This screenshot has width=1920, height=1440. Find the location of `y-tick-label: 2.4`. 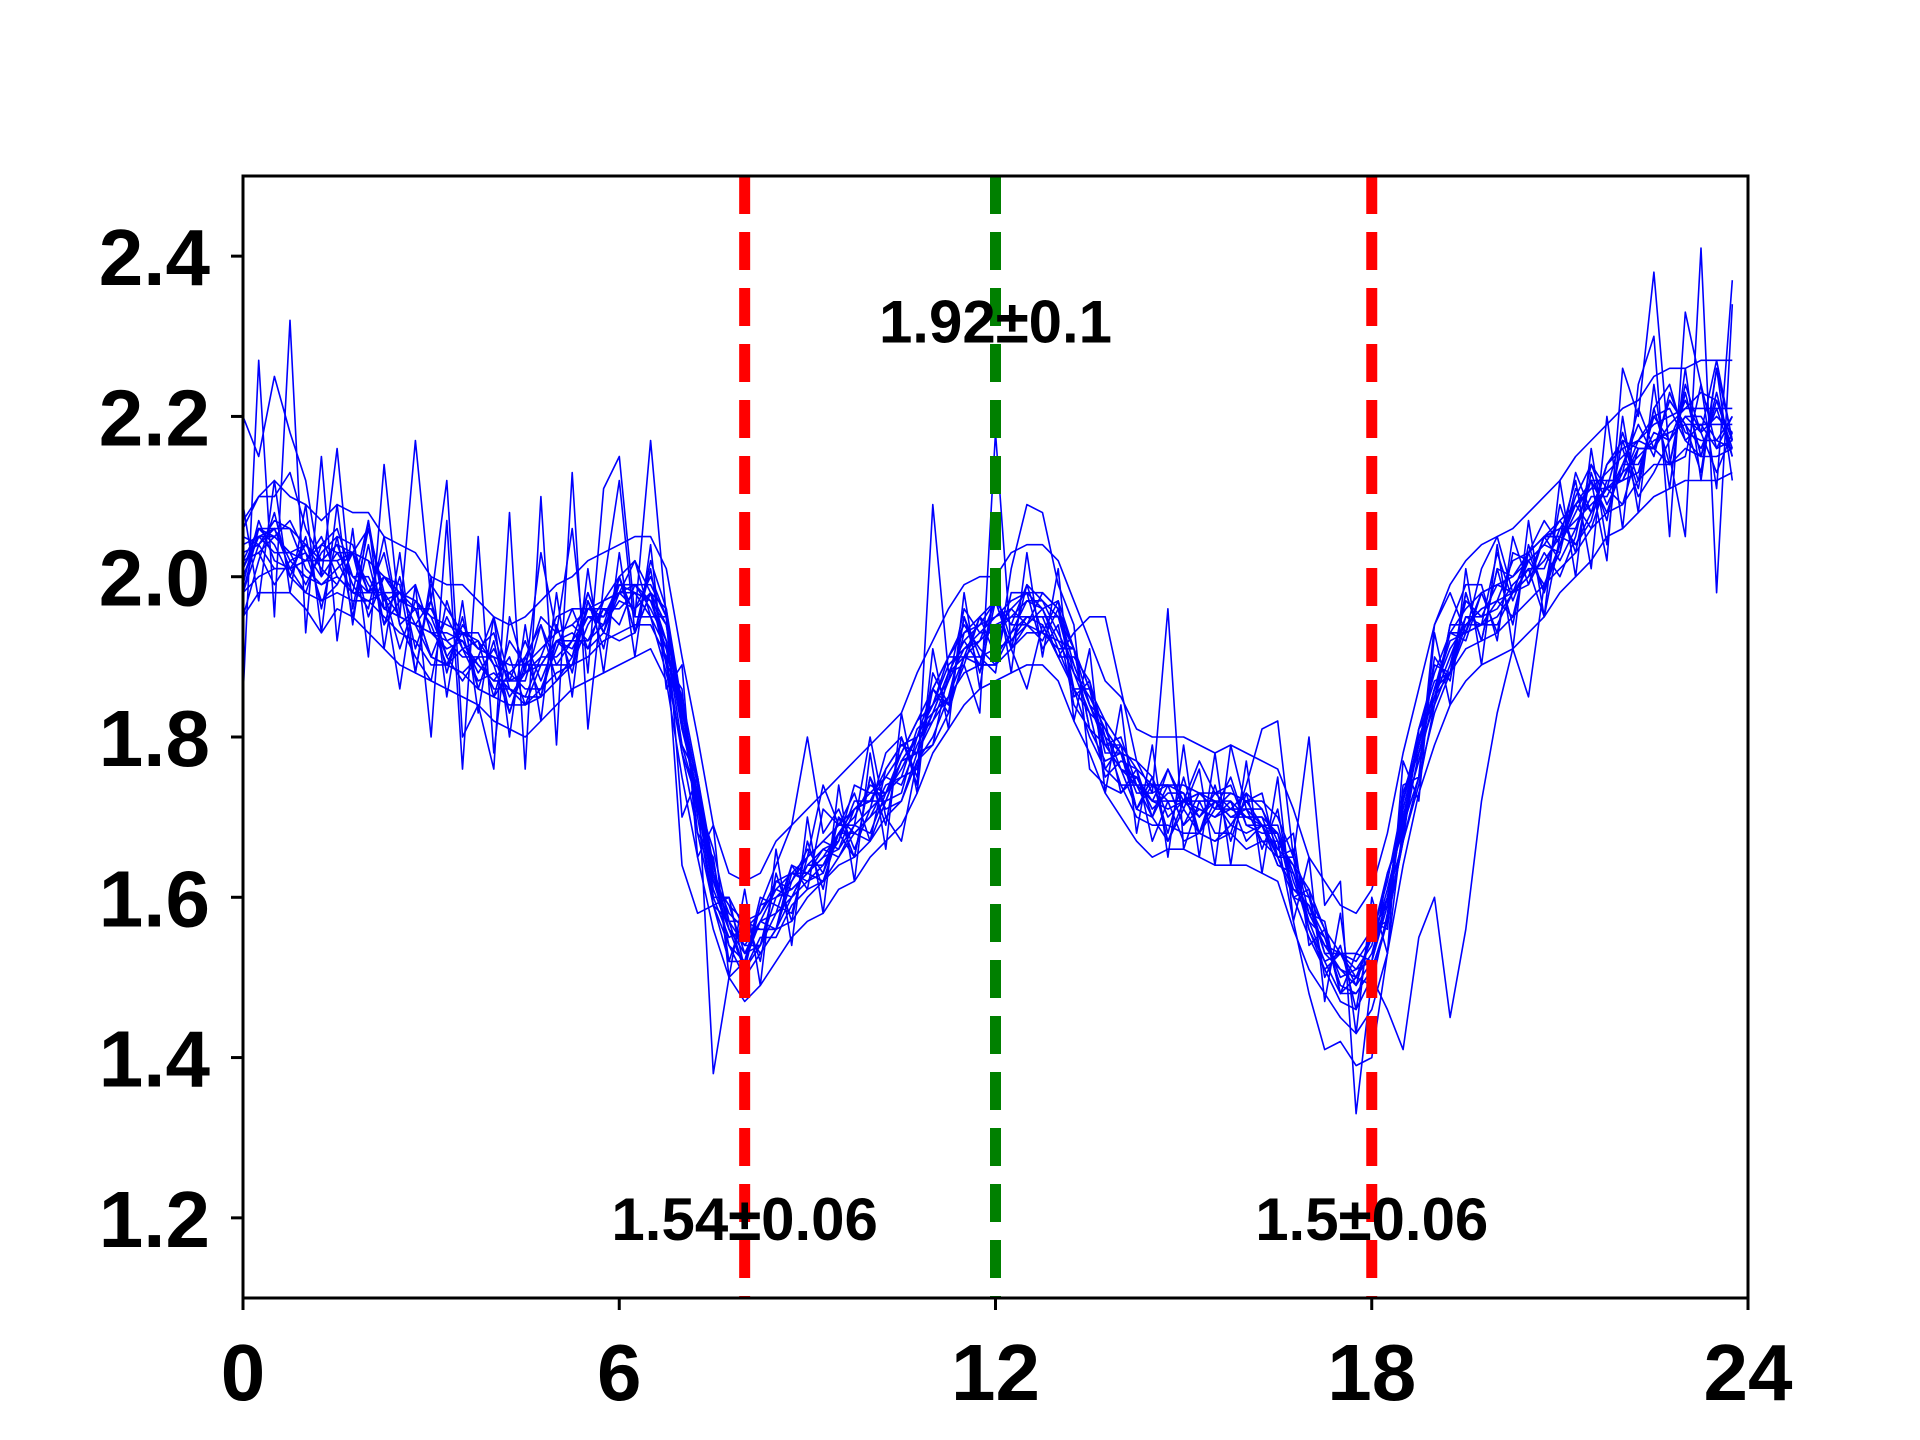

y-tick-label: 2.4 is located at coordinates (155, 257).